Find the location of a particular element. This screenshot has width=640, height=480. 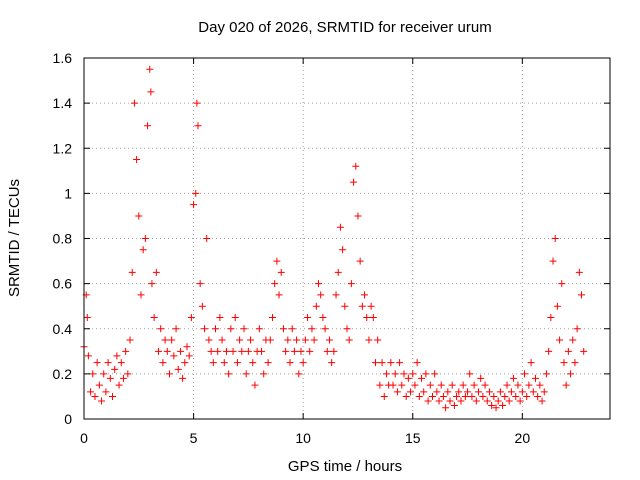

y-tick-label: 1.6 is located at coordinates (63, 58).